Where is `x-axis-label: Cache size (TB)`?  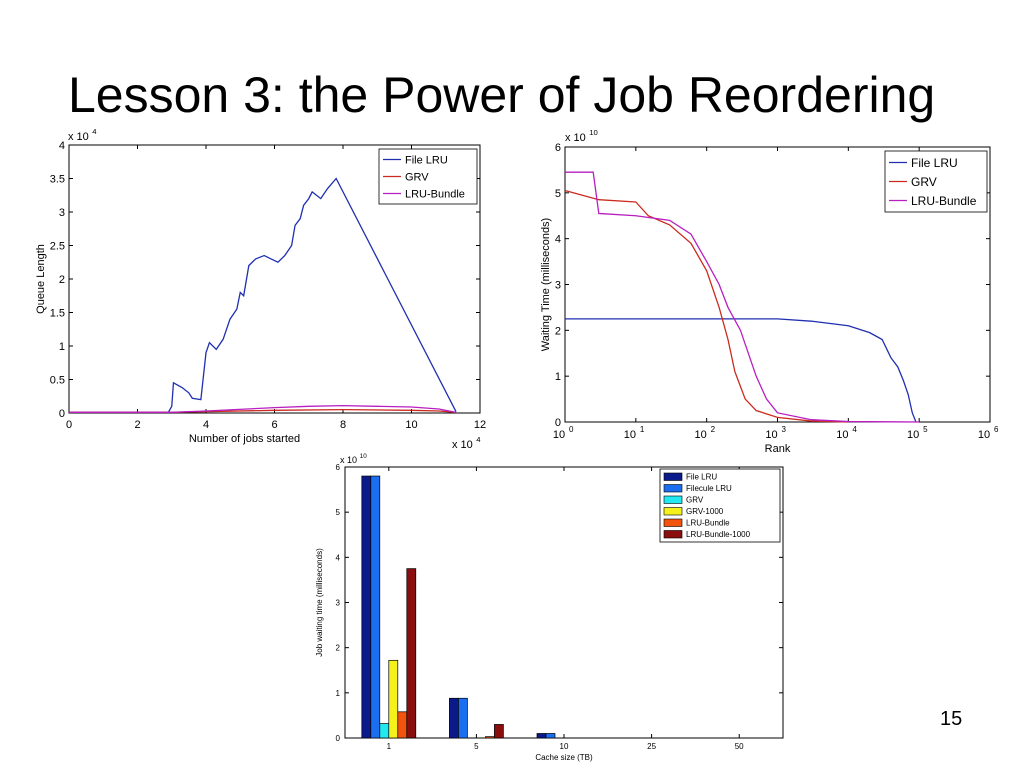 x-axis-label: Cache size (TB) is located at coordinates (564, 757).